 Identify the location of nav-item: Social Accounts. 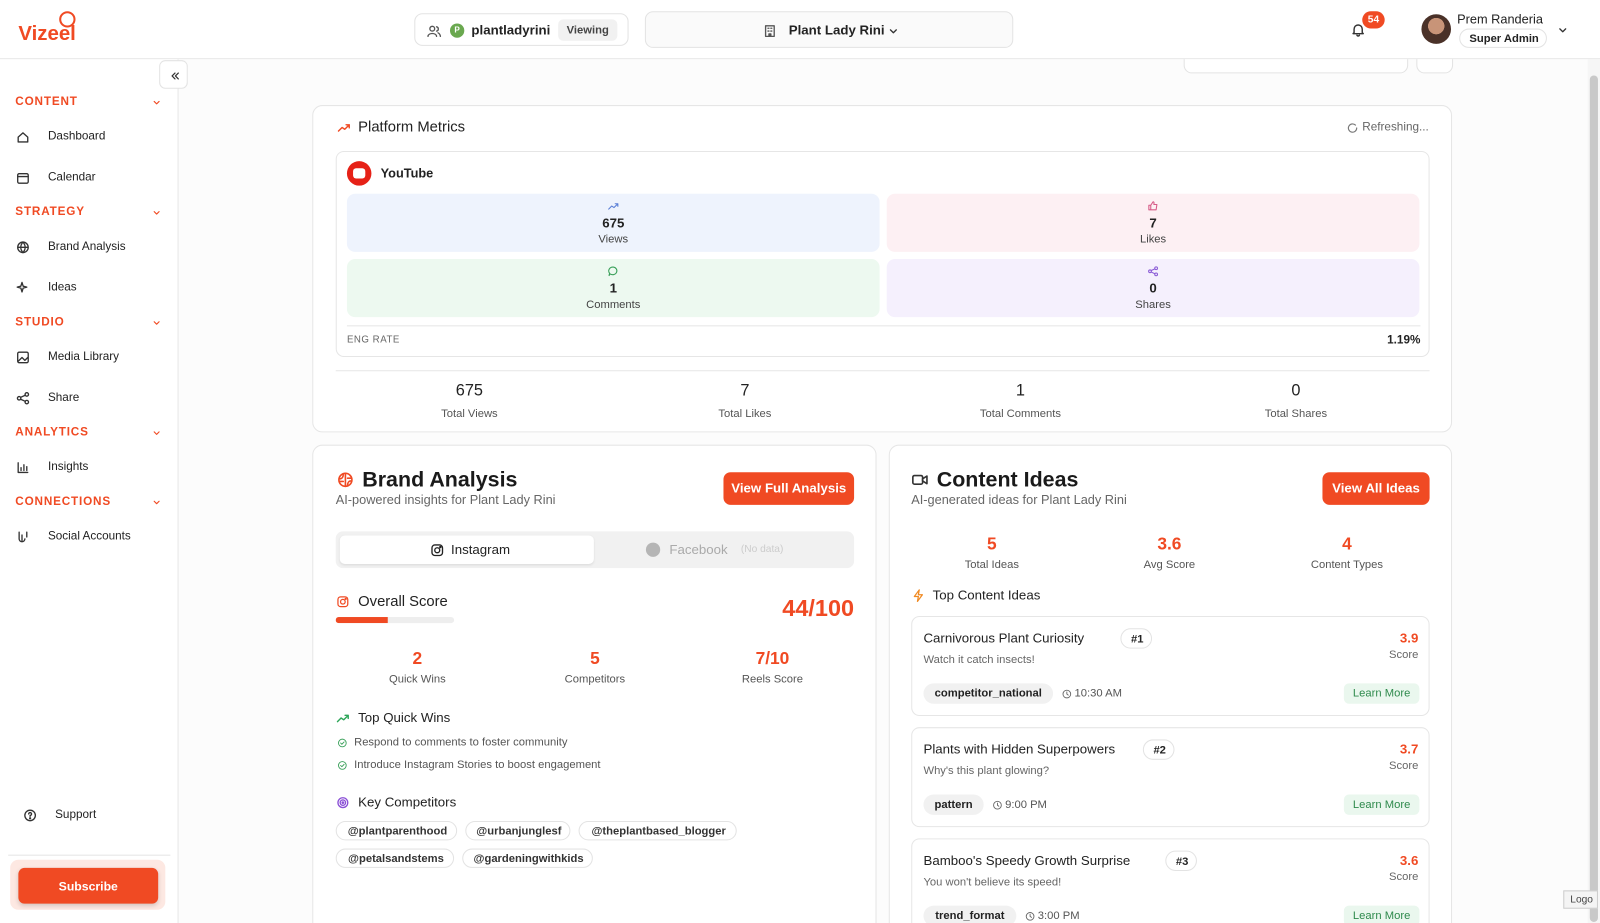
(89, 536).